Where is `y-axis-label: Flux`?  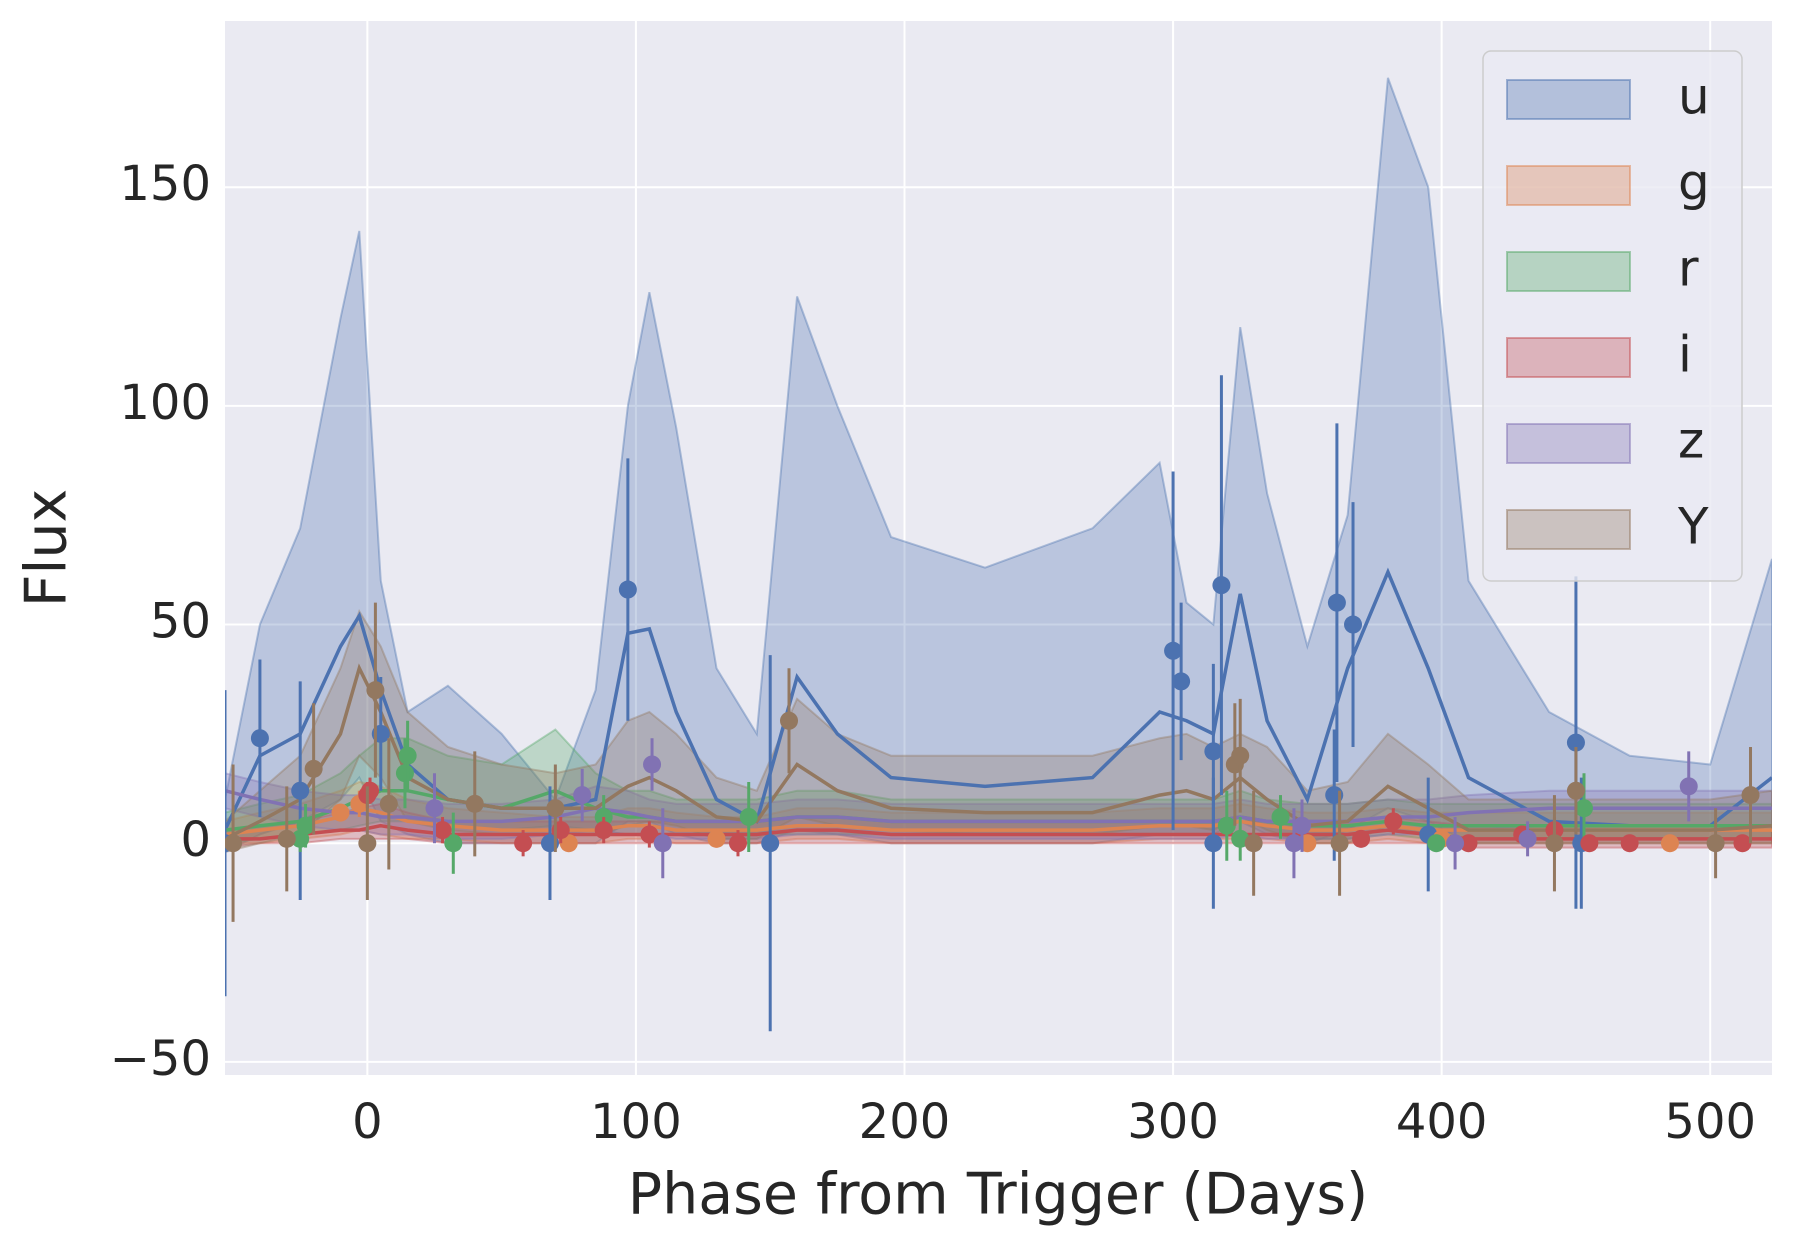 y-axis-label: Flux is located at coordinates (47, 548).